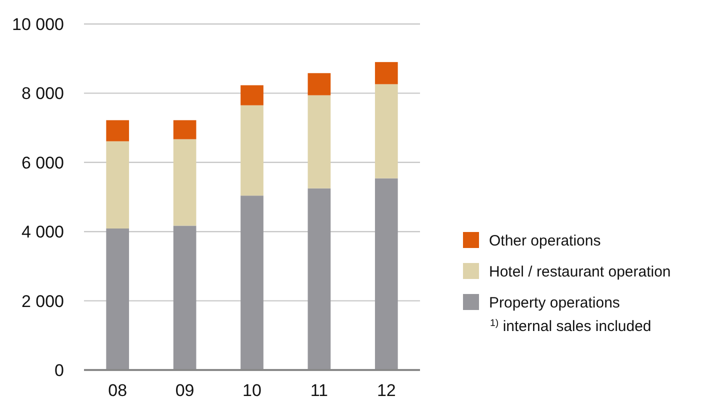 The height and width of the screenshot is (405, 710). I want to click on y-tick-label: 8 000, so click(42, 94).